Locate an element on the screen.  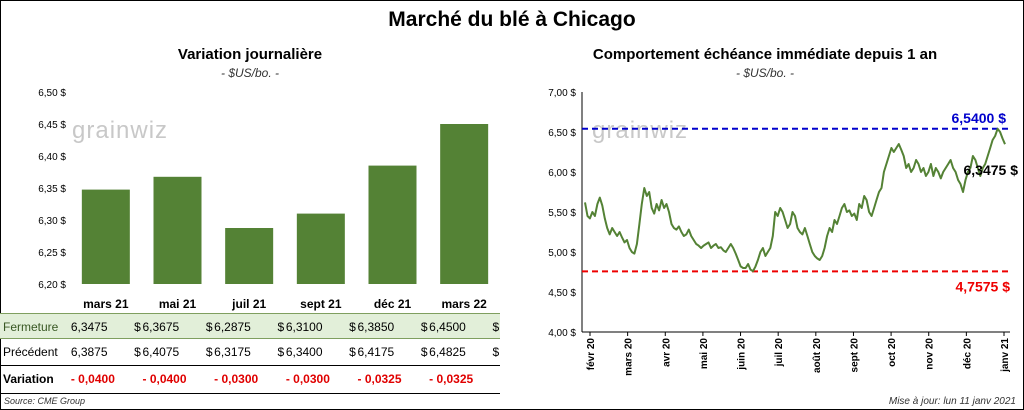
y-tick-label: 4,00 $ is located at coordinates (562, 333).